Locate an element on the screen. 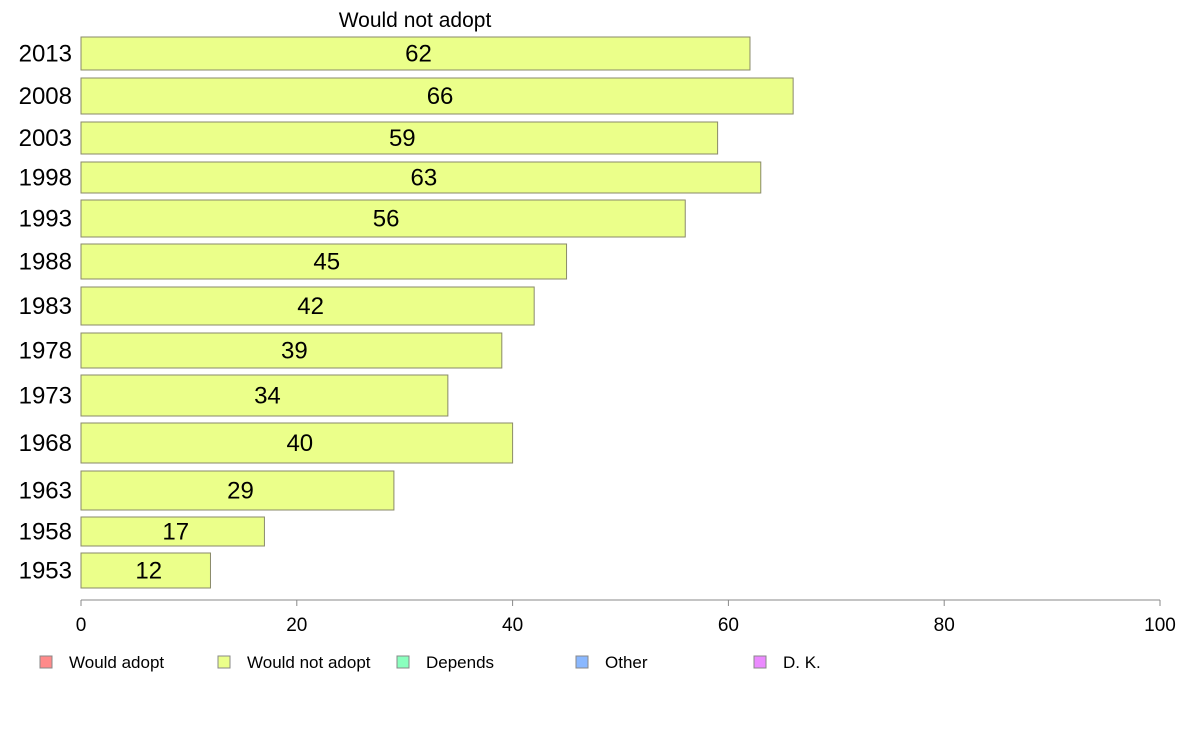  bar-1998 is located at coordinates (421, 177).